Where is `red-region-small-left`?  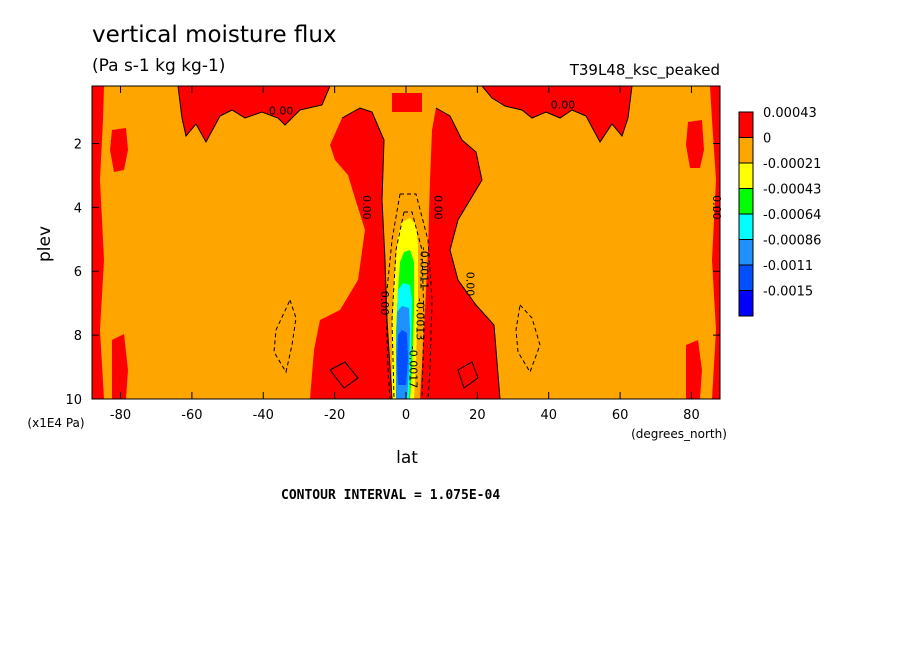 red-region-small-left is located at coordinates (119, 150).